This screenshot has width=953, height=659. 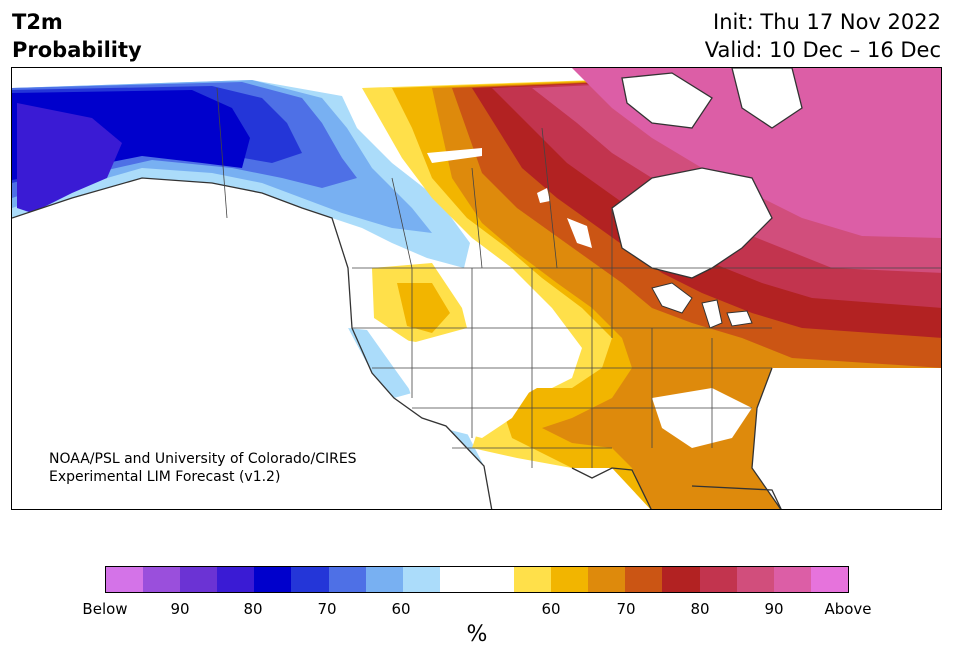 I want to click on atlantic-ocean, so click(x=846, y=438).